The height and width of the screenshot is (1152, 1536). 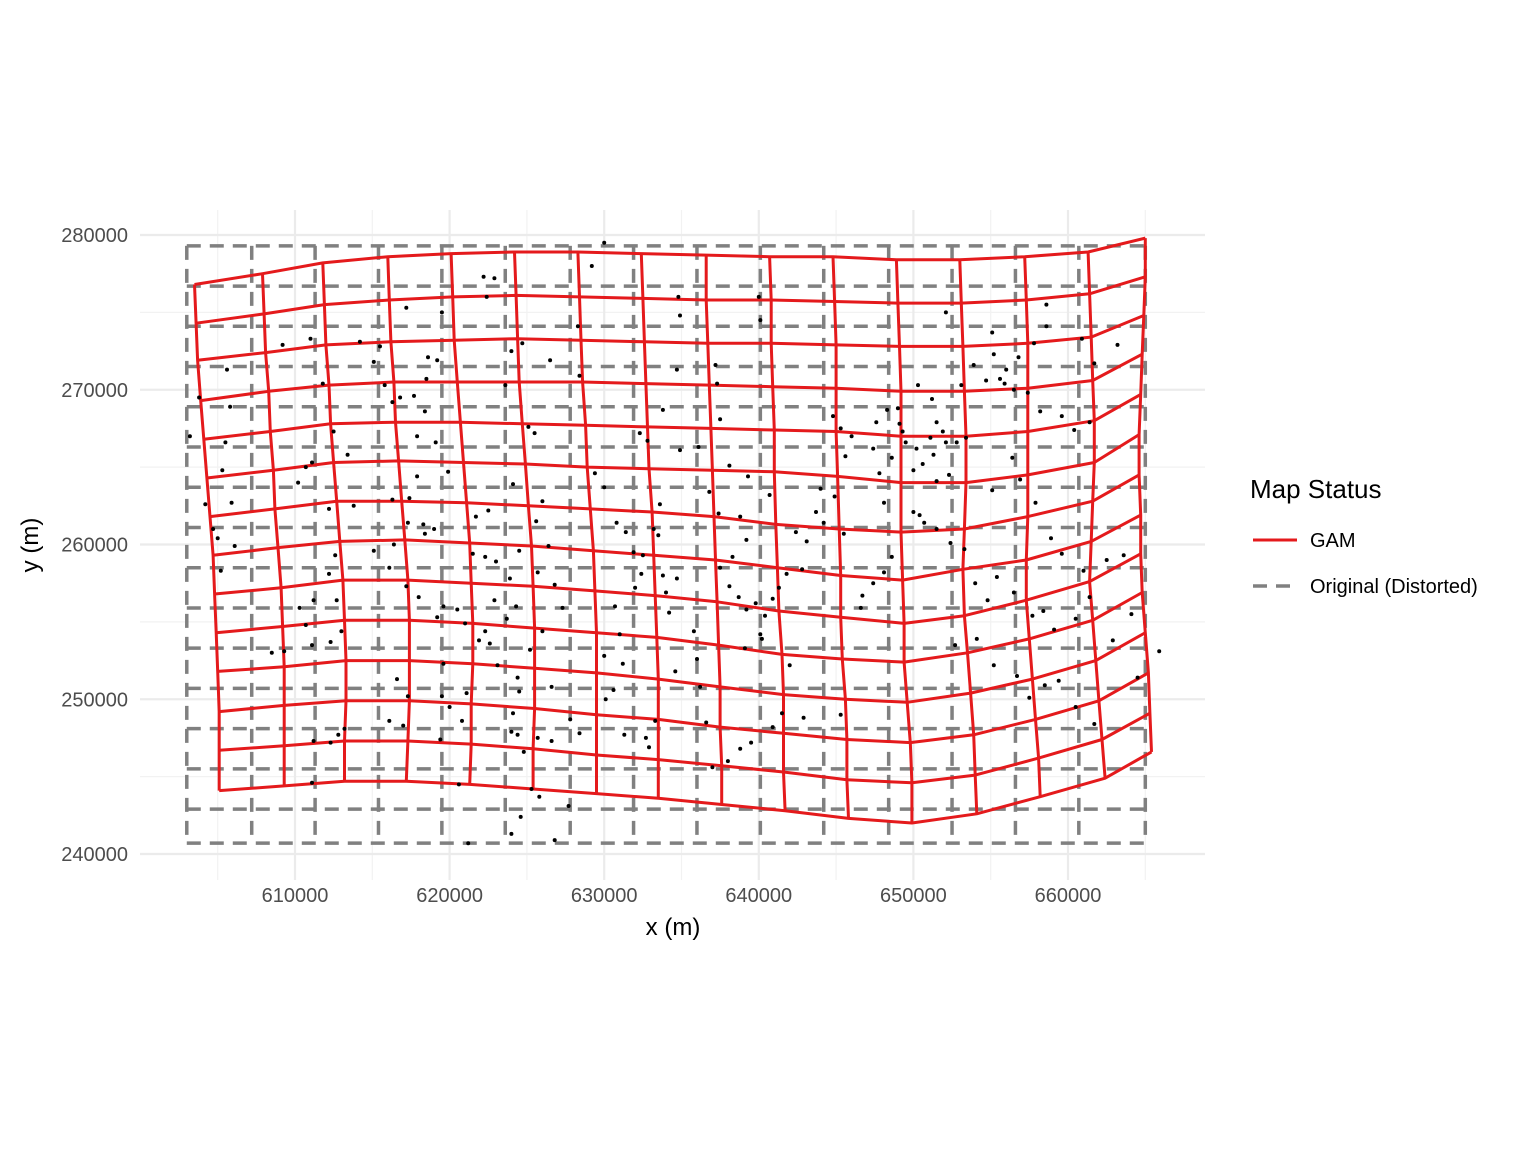 What do you see at coordinates (94, 546) in the screenshot?
I see `y-tick-label-2: 260000` at bounding box center [94, 546].